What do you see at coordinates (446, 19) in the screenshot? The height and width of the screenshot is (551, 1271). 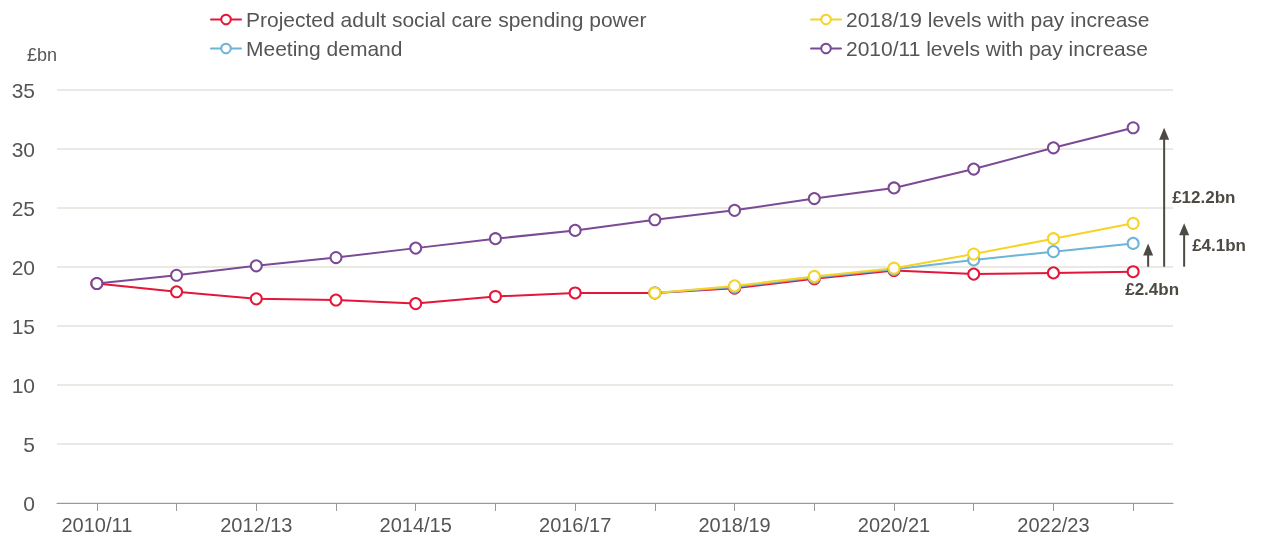 I see `legend-label: Projected adult social care spending power` at bounding box center [446, 19].